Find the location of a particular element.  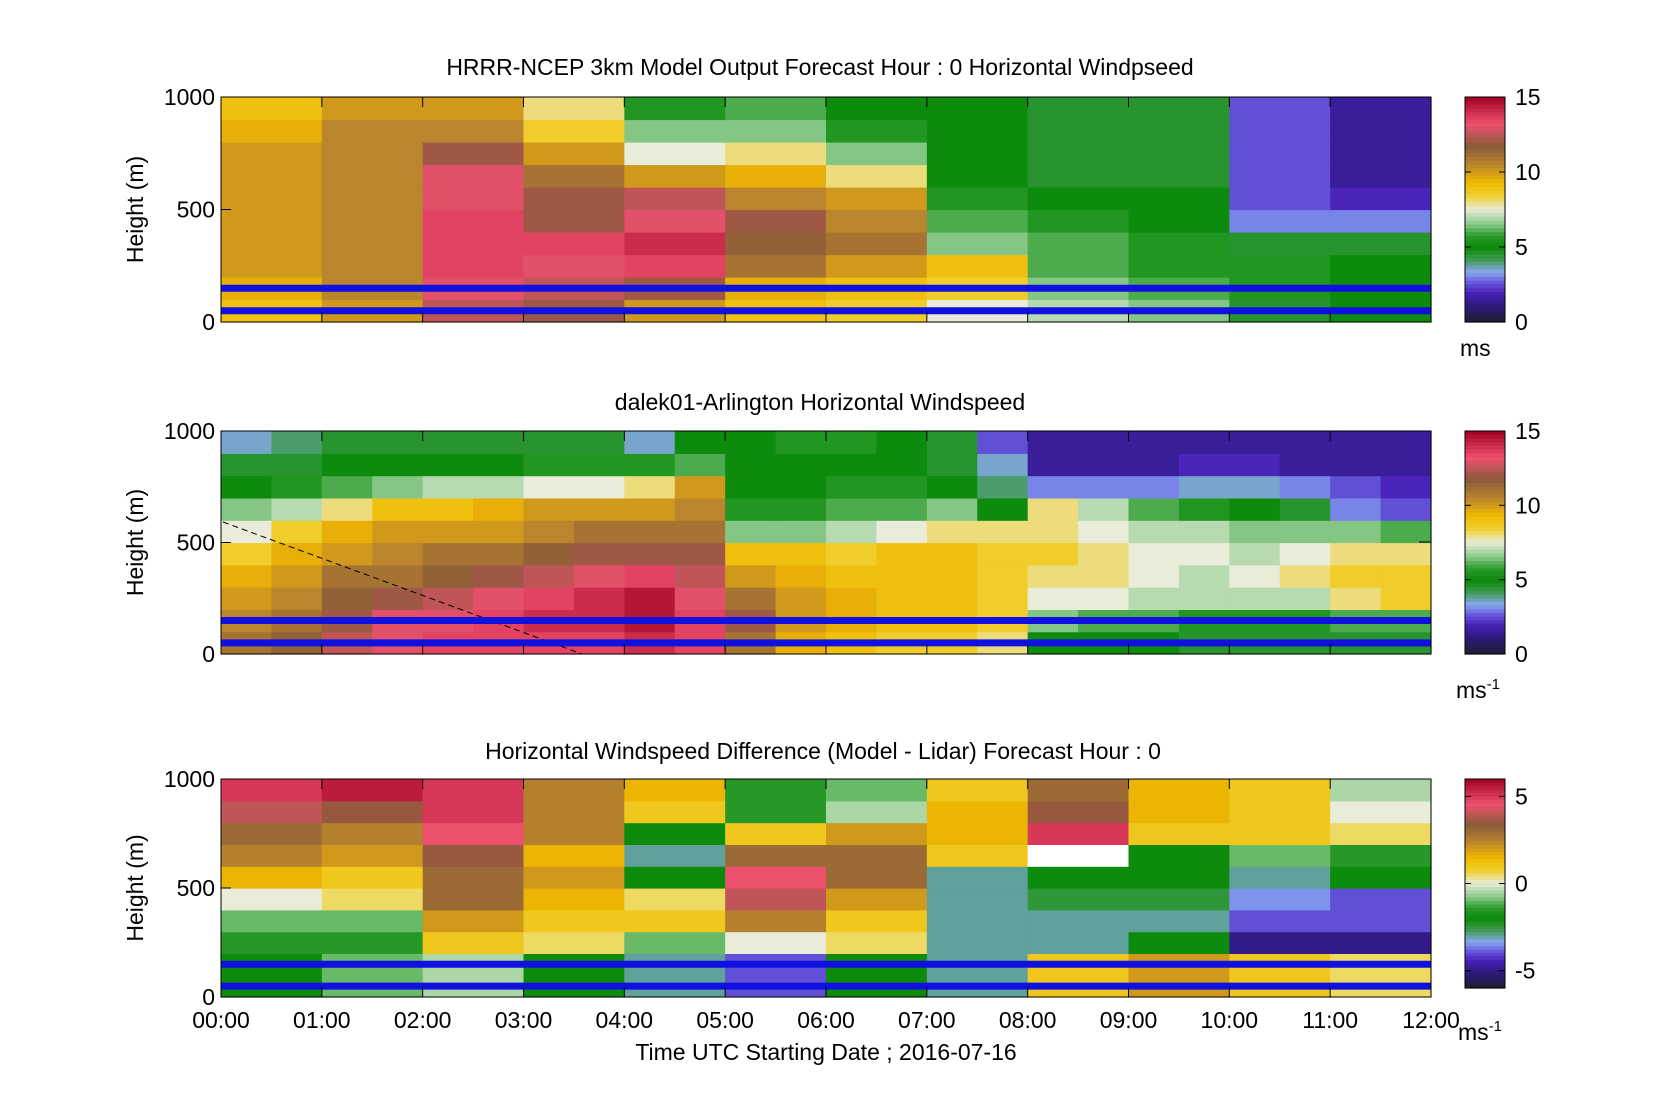

x-tick-label: 01:00 is located at coordinates (322, 1020).